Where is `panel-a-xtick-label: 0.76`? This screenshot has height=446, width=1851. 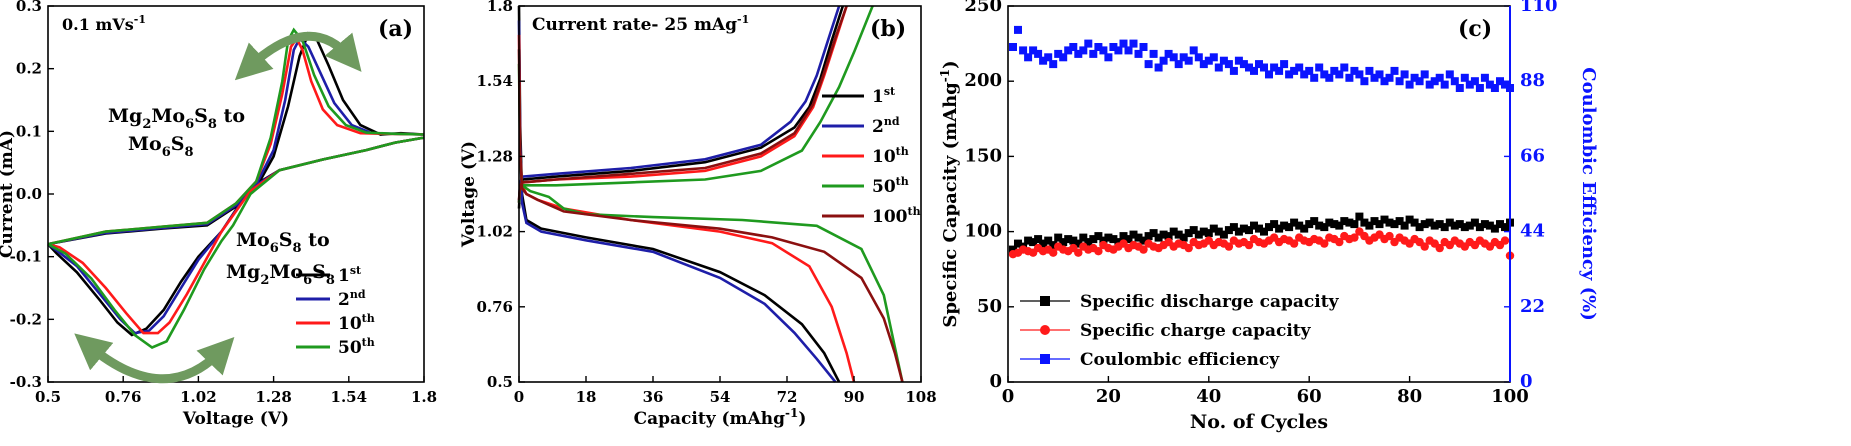 panel-a-xtick-label: 0.76 is located at coordinates (123, 397).